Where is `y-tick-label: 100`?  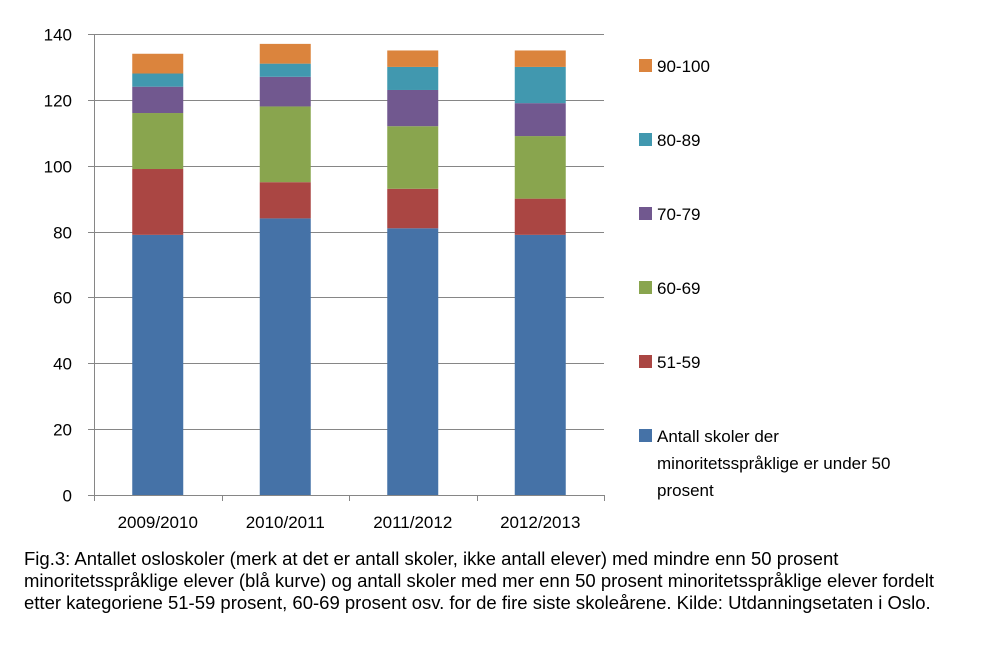 y-tick-label: 100 is located at coordinates (58, 167).